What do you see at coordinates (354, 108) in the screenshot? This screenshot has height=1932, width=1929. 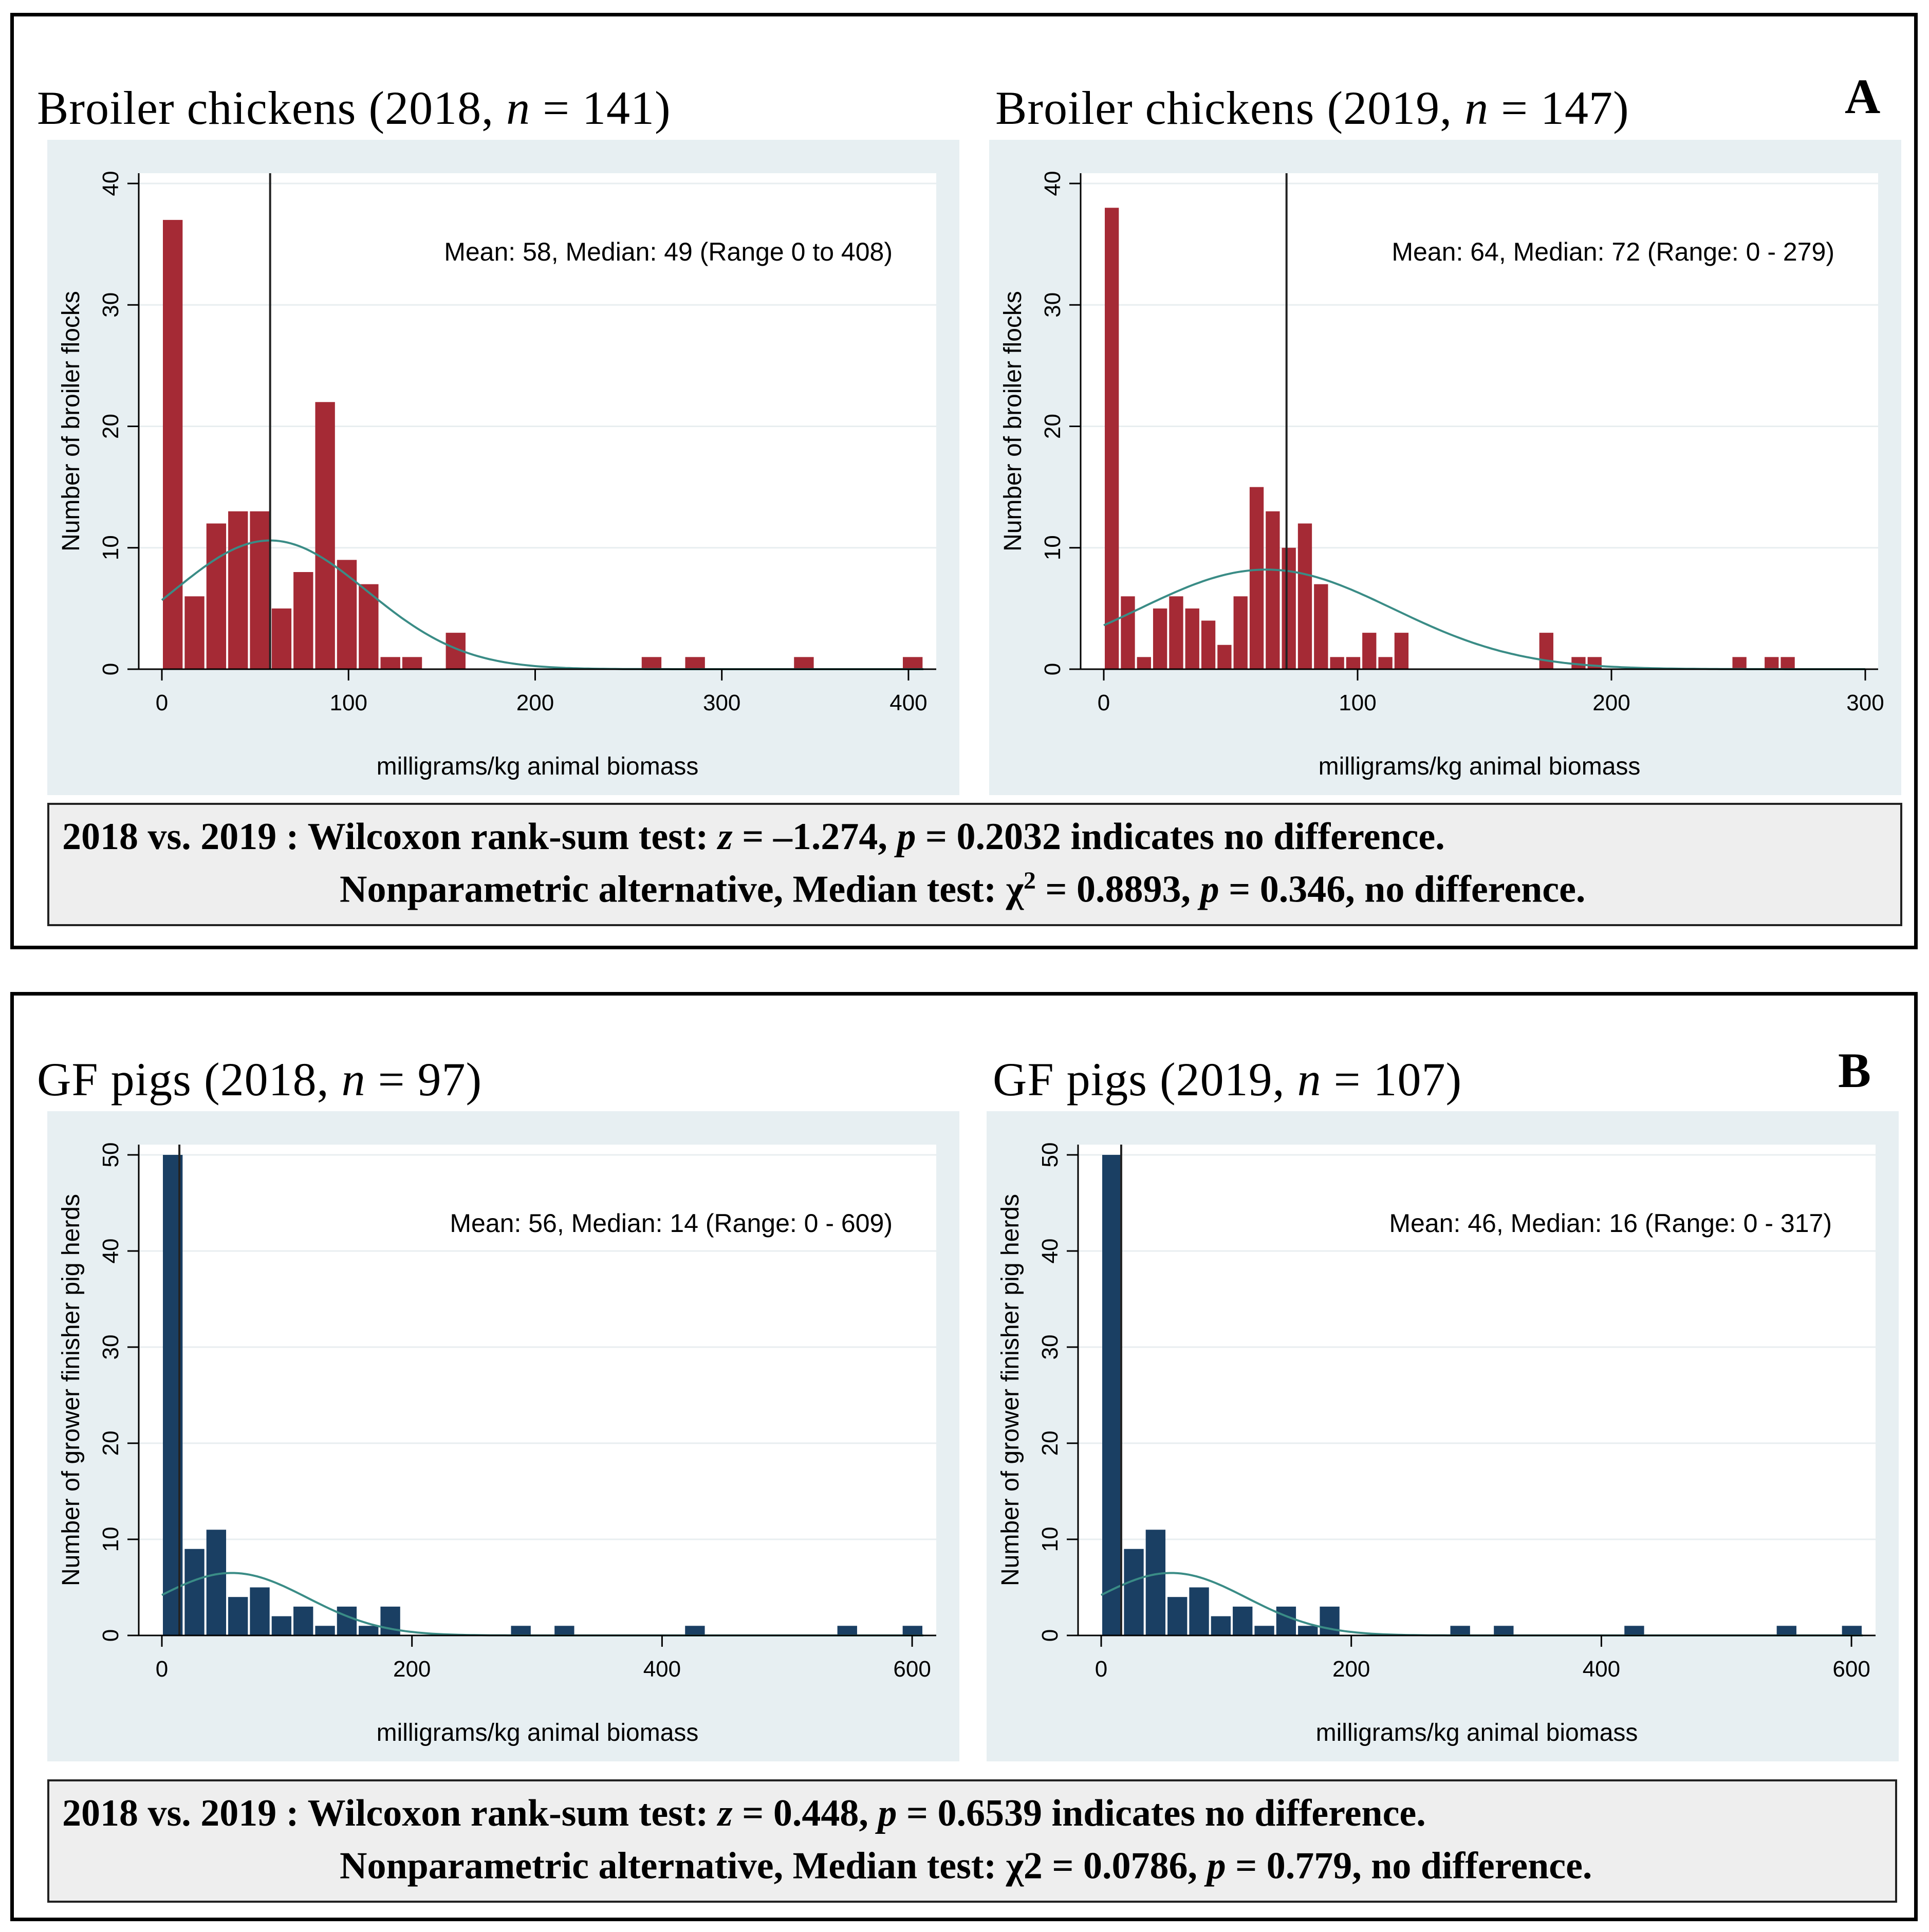 I see `chart-title-chicken-2018: Broiler chickens (2018, n = 141)` at bounding box center [354, 108].